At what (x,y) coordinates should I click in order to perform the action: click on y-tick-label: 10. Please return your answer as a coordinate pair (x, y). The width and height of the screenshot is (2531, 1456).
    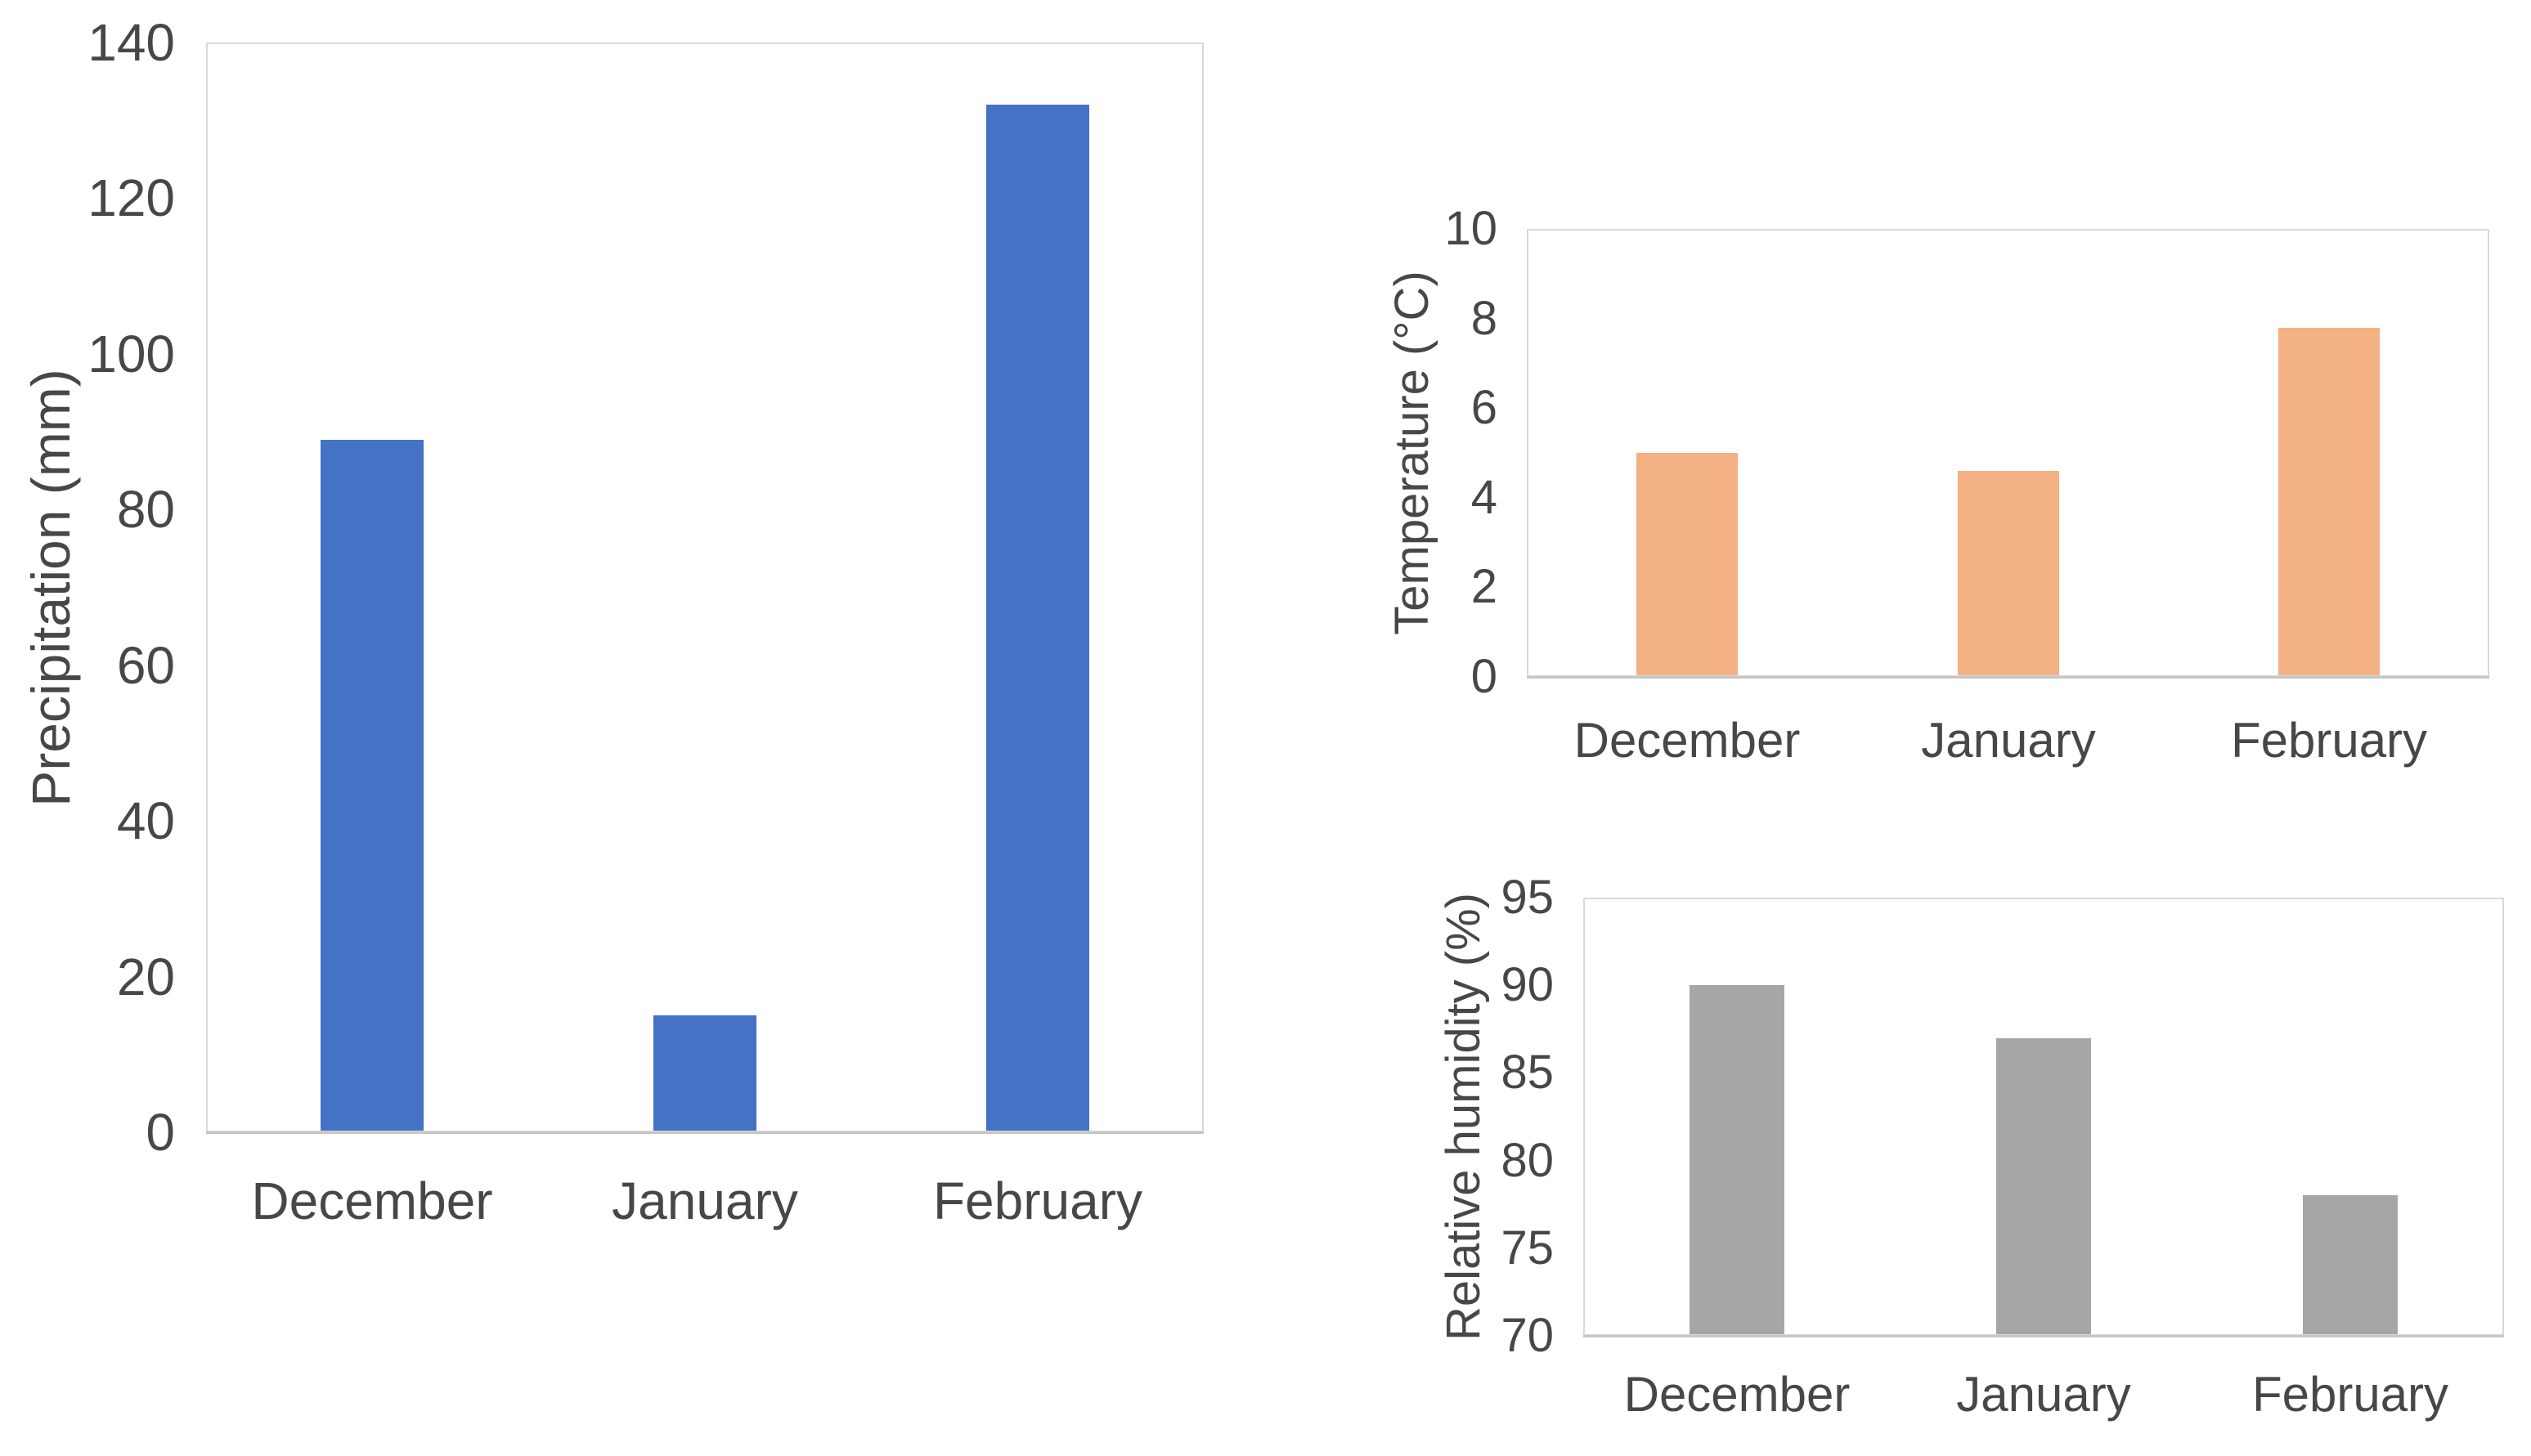
    Looking at the image, I should click on (1470, 229).